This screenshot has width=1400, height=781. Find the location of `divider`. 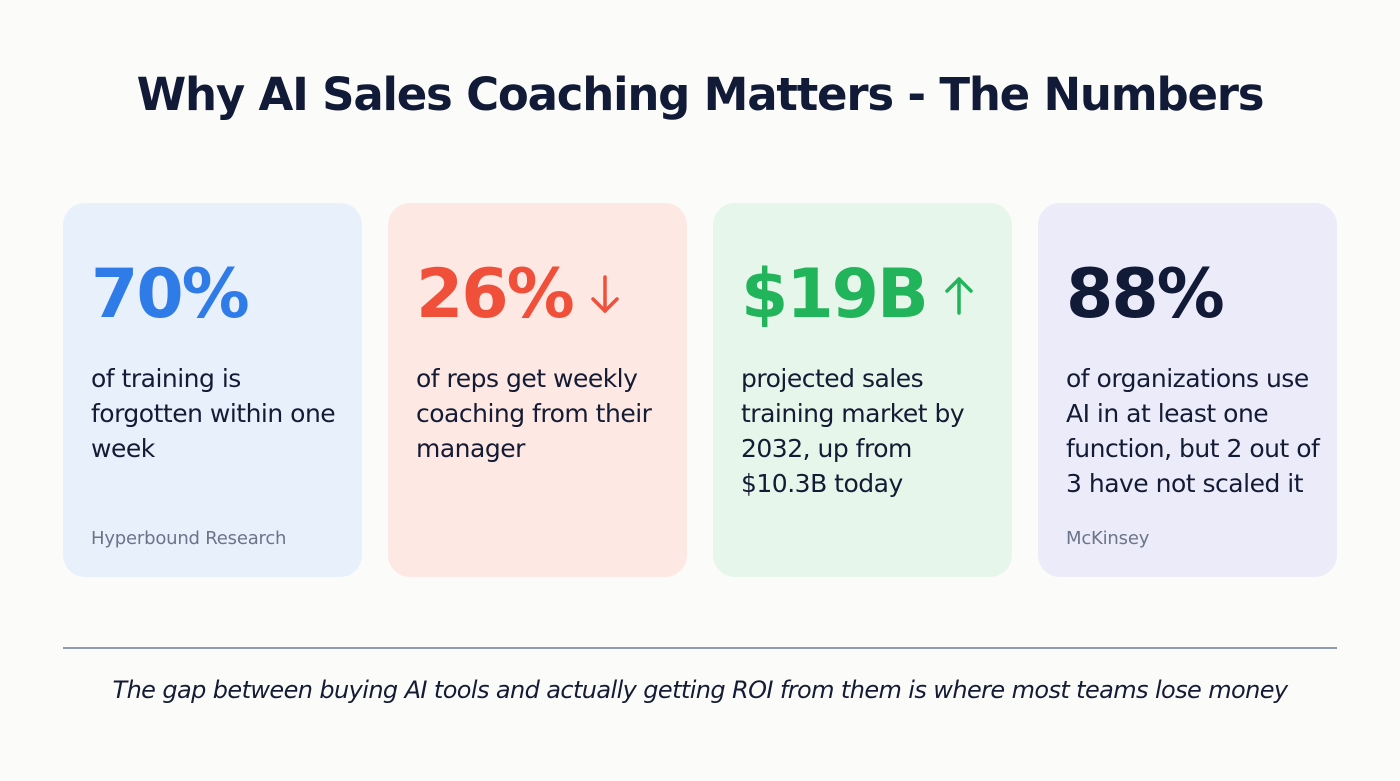

divider is located at coordinates (700, 648).